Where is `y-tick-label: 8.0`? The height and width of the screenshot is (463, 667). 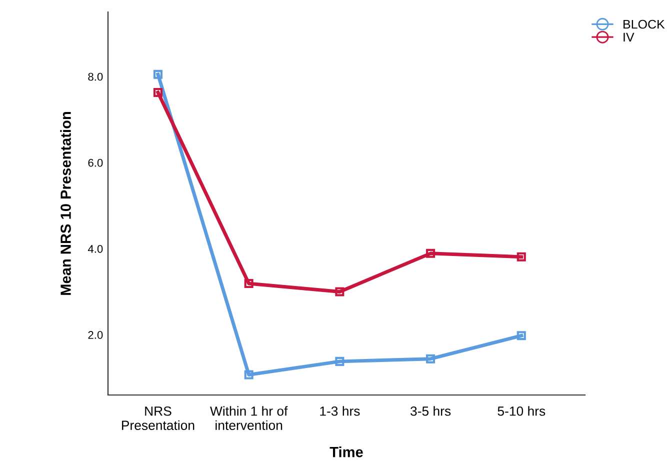 y-tick-label: 8.0 is located at coordinates (95, 76).